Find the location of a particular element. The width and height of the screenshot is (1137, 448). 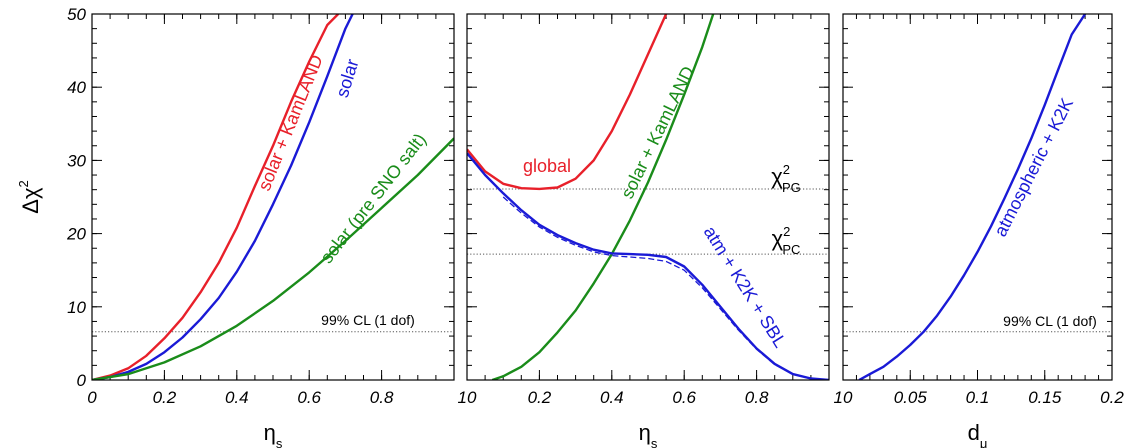

y-axis-label: Δχ2 is located at coordinates (29, 196).